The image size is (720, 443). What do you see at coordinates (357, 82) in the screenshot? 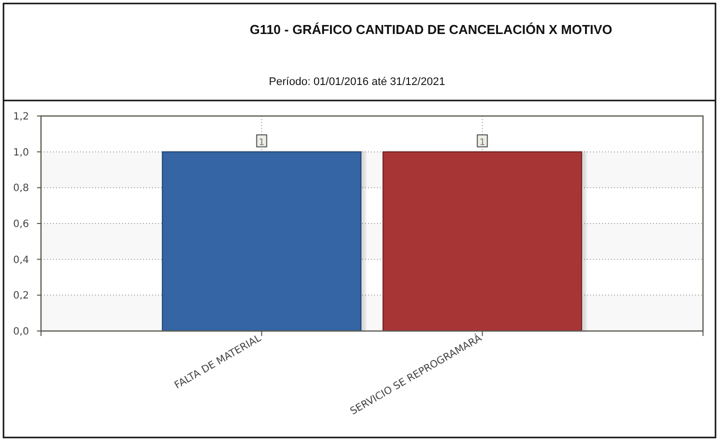
I see `chart-subtitle: Período: 01/01/2016 até 31/12/2021` at bounding box center [357, 82].